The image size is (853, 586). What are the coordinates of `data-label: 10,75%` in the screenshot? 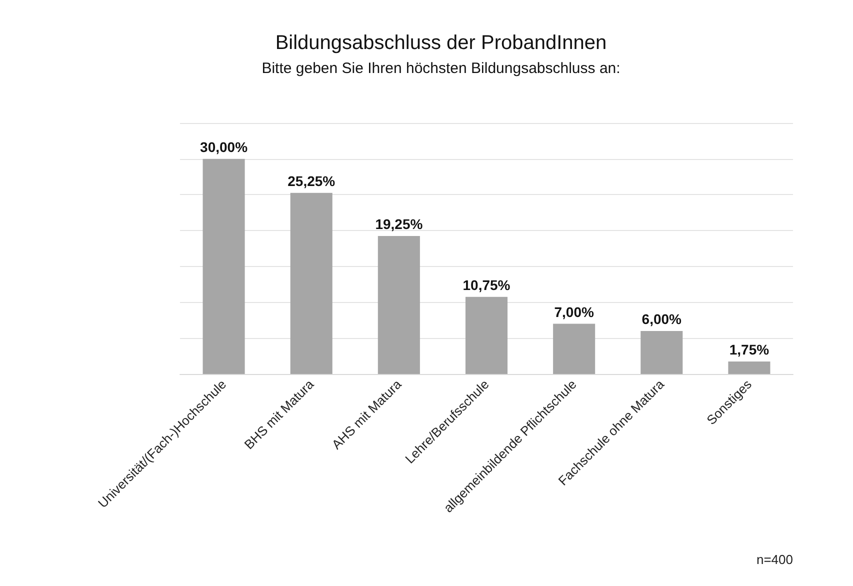 It's located at (486, 284).